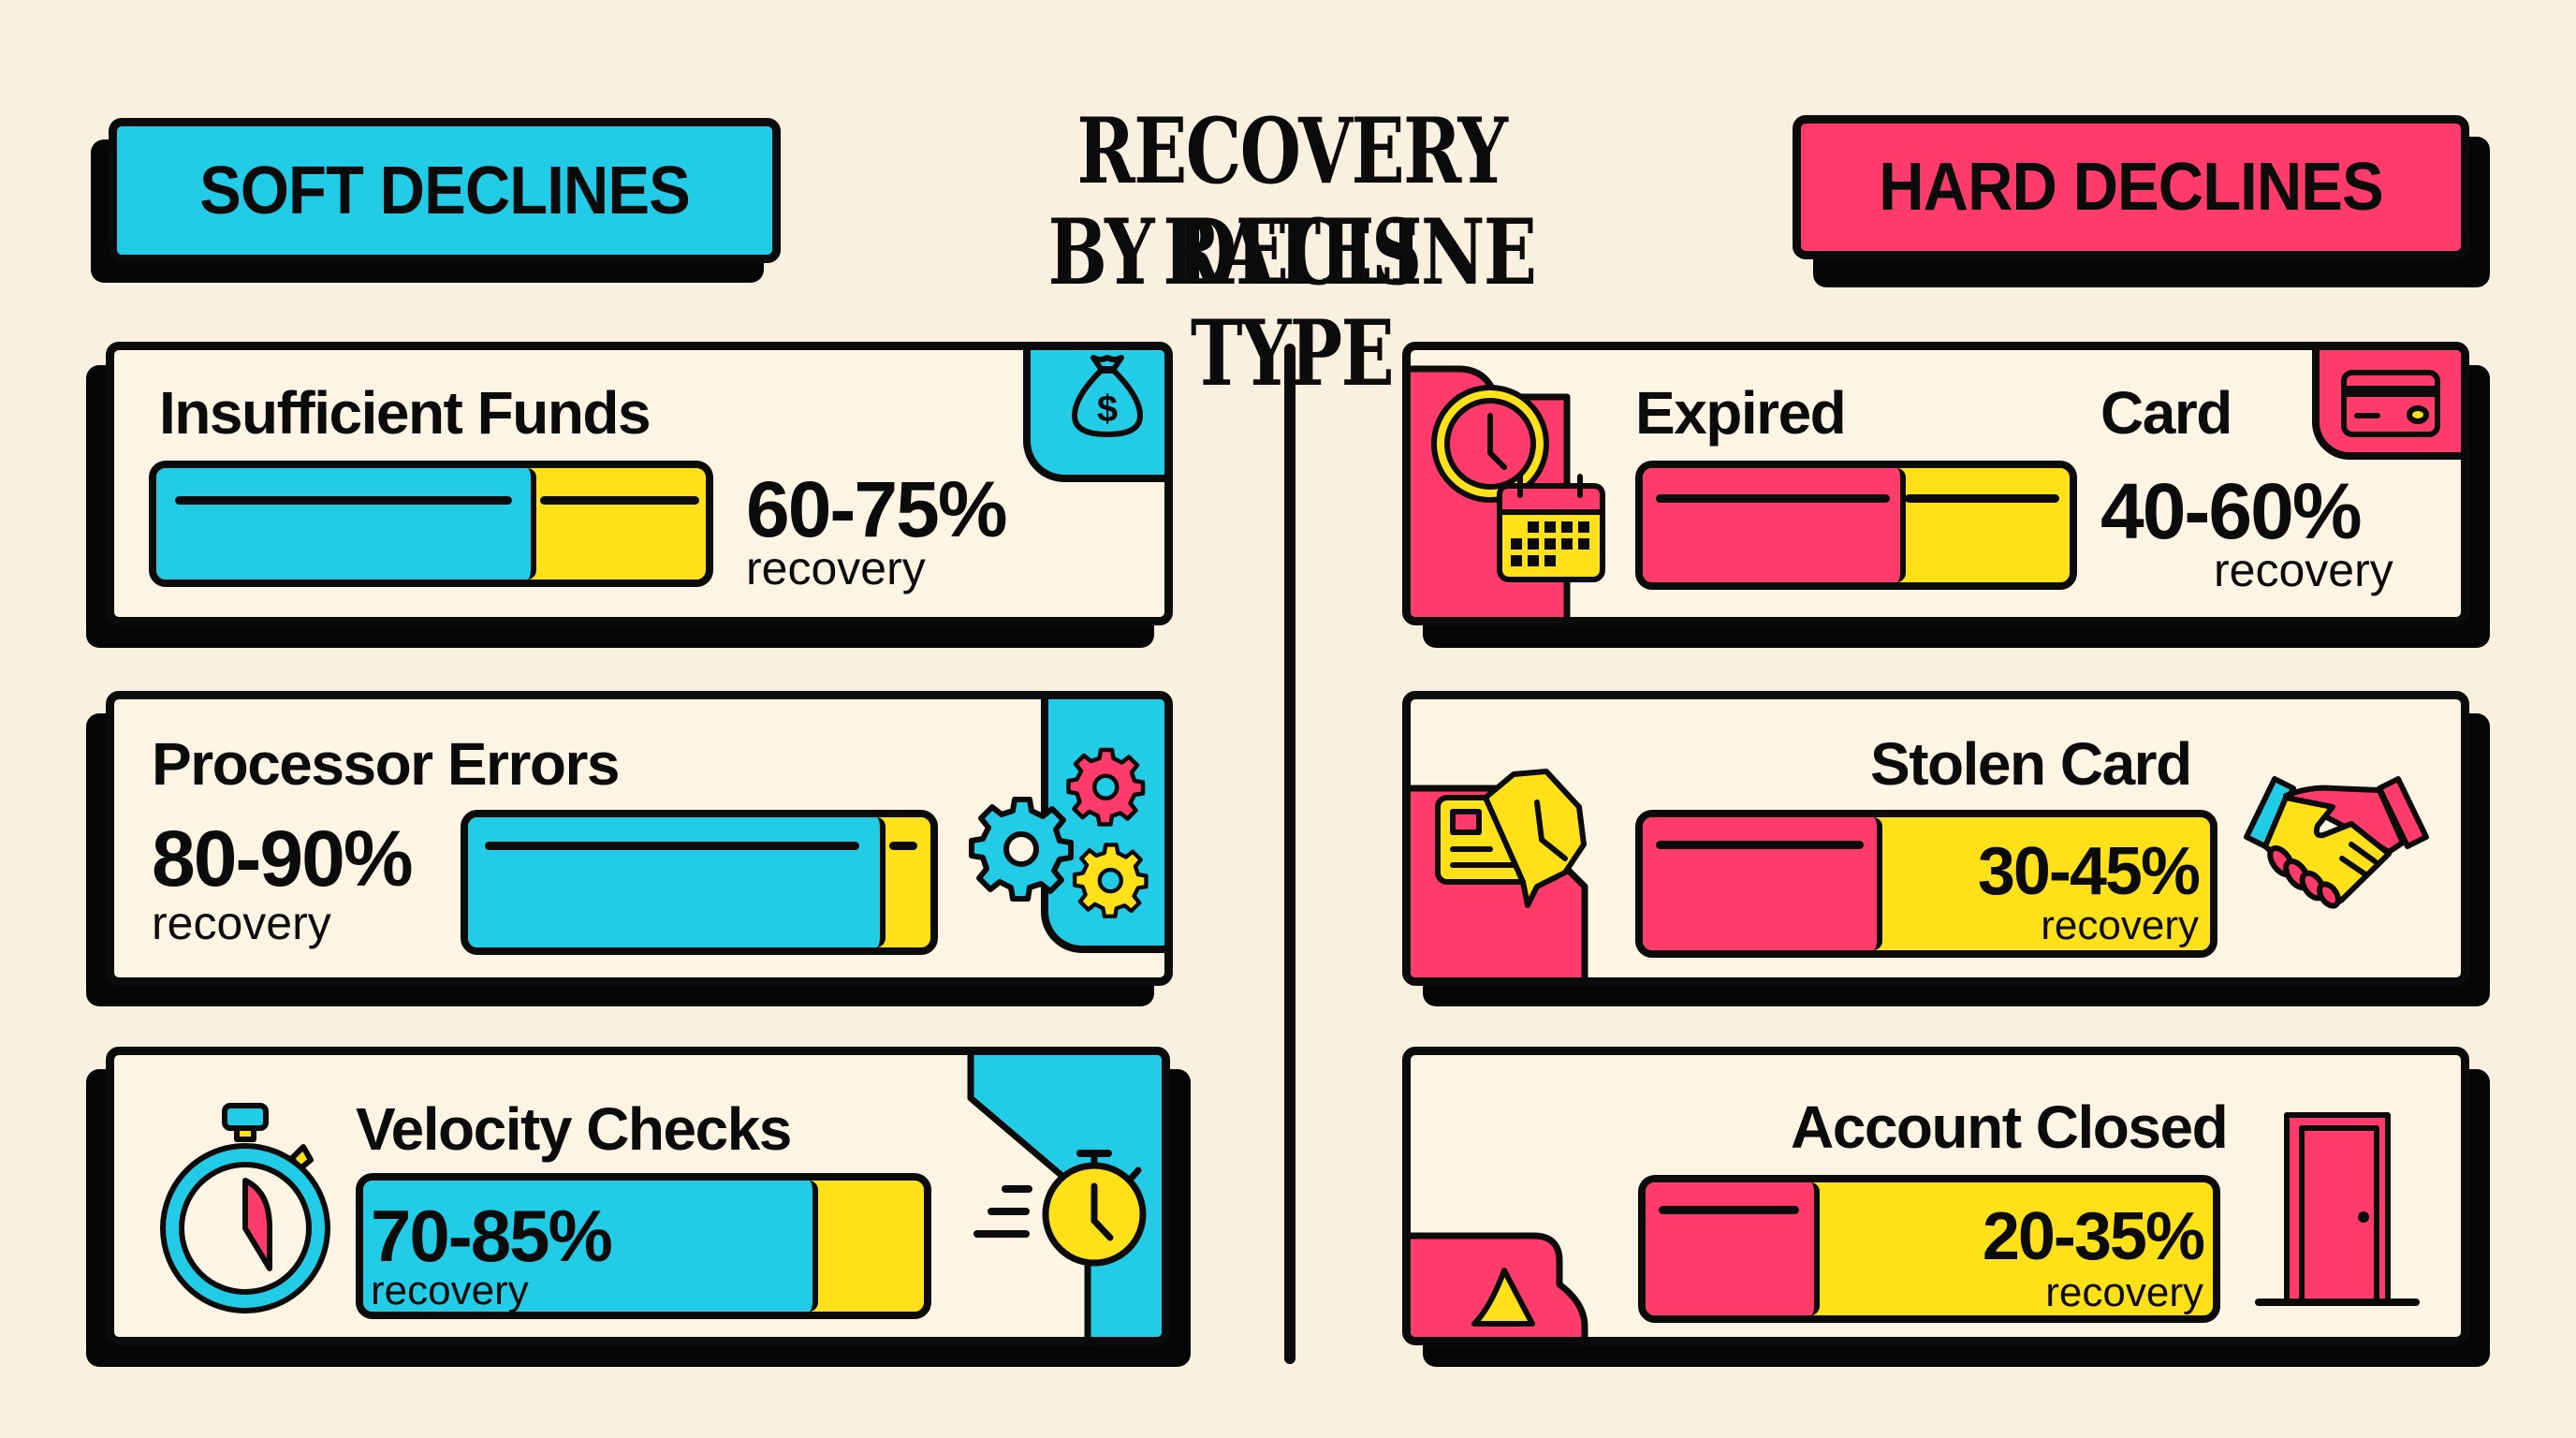 This screenshot has height=1438, width=2576. Describe the element at coordinates (2337, 1209) in the screenshot. I see `door-icon` at that location.